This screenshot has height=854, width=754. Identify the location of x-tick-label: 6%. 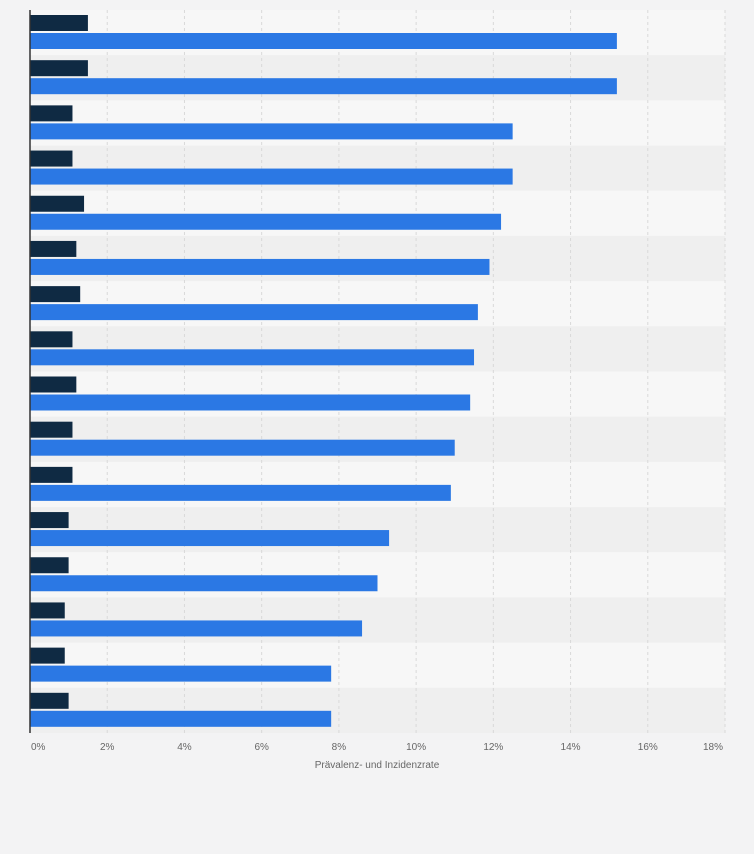
(261, 747).